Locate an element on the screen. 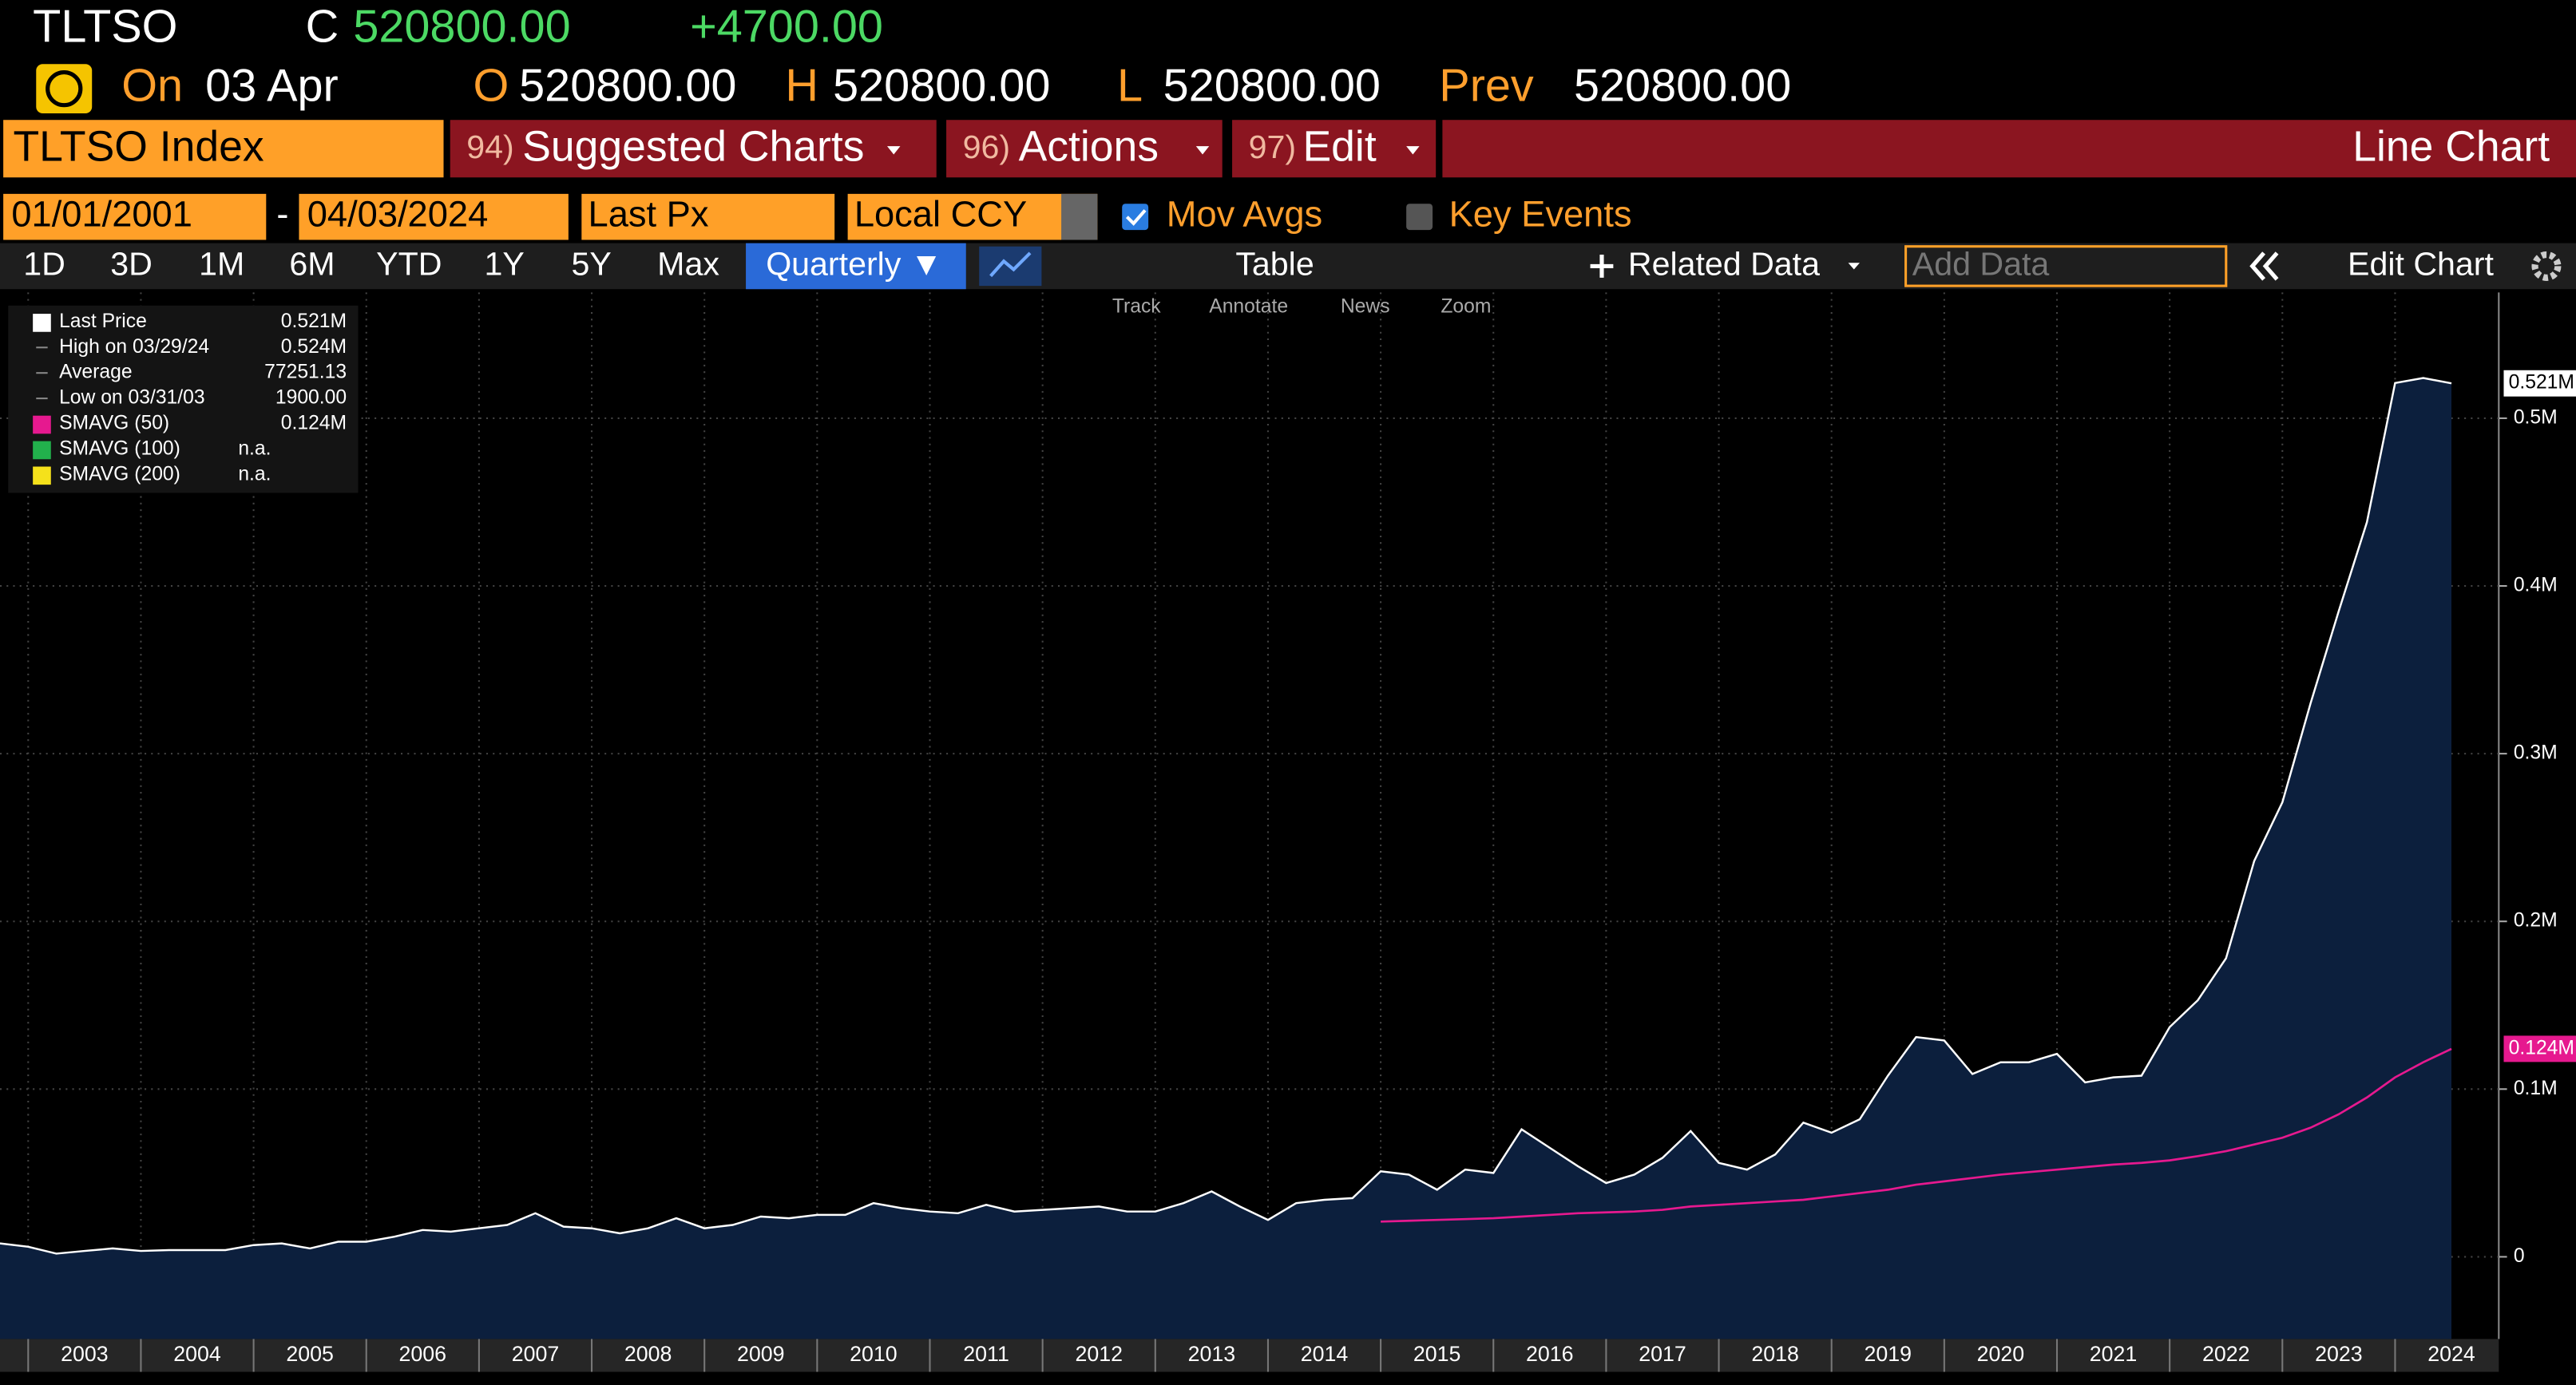  line is located at coordinates (1917, 1135).